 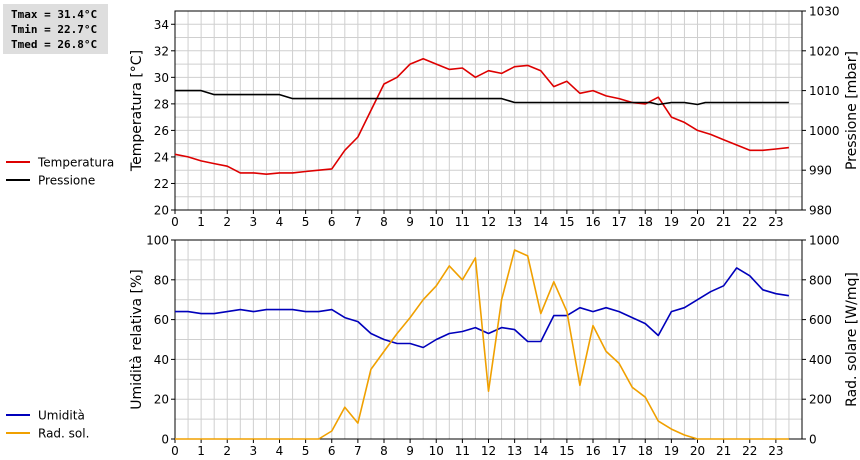 I want to click on panel1-x-tick-label: 17, so click(x=618, y=222).